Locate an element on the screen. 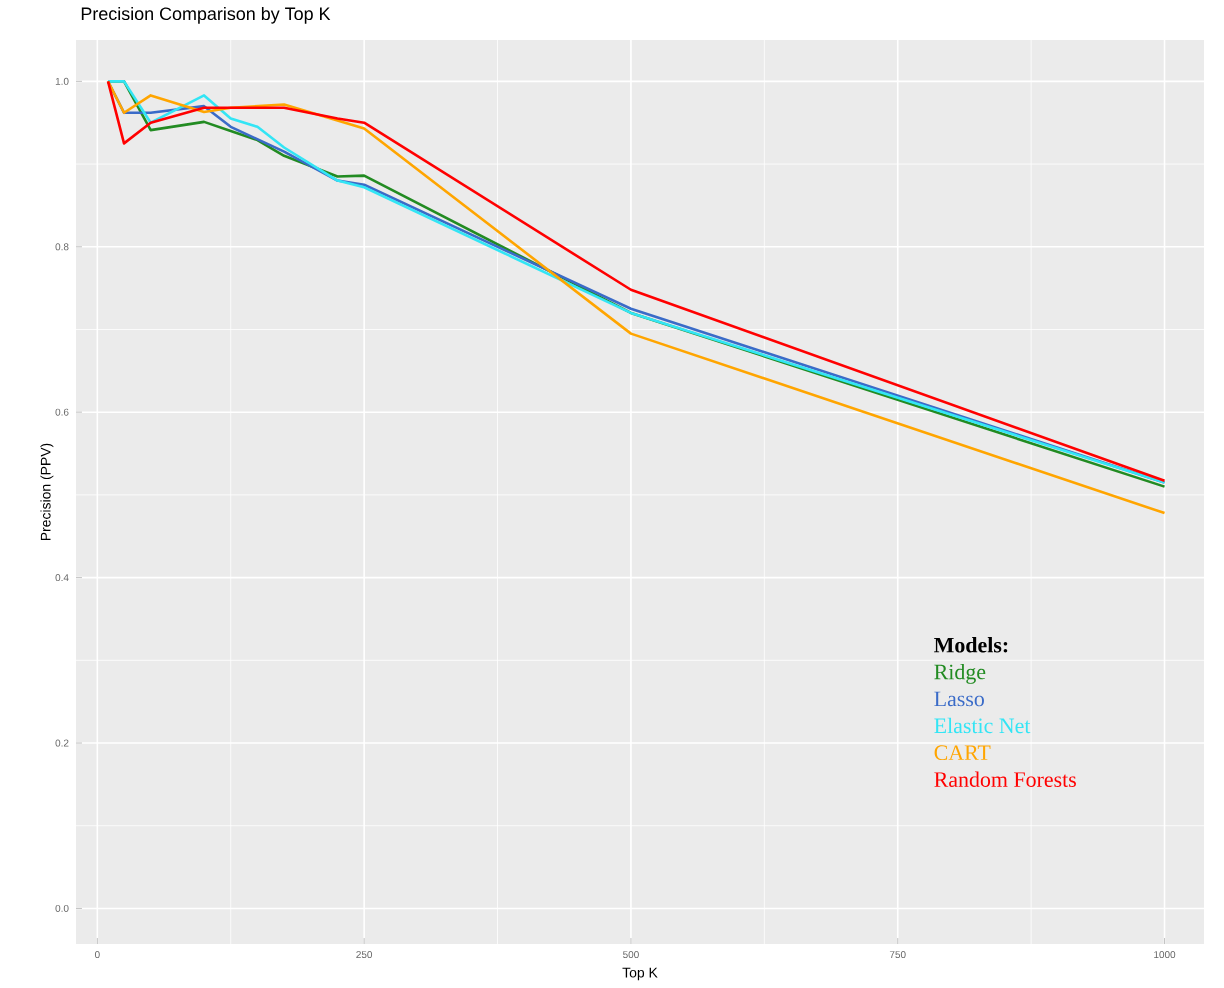  text: Lasso is located at coordinates (959, 699).